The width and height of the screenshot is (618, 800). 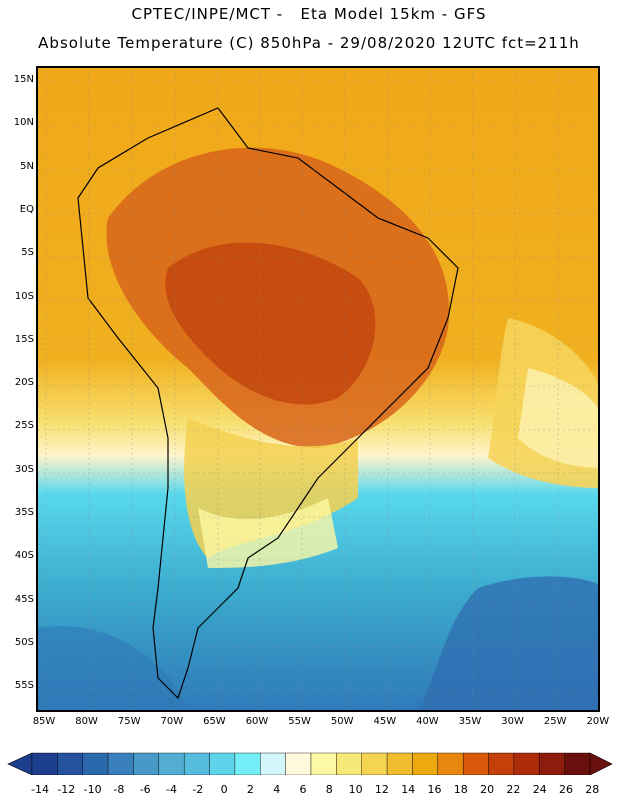 I want to click on latitude-label: 45S, so click(x=24, y=599).